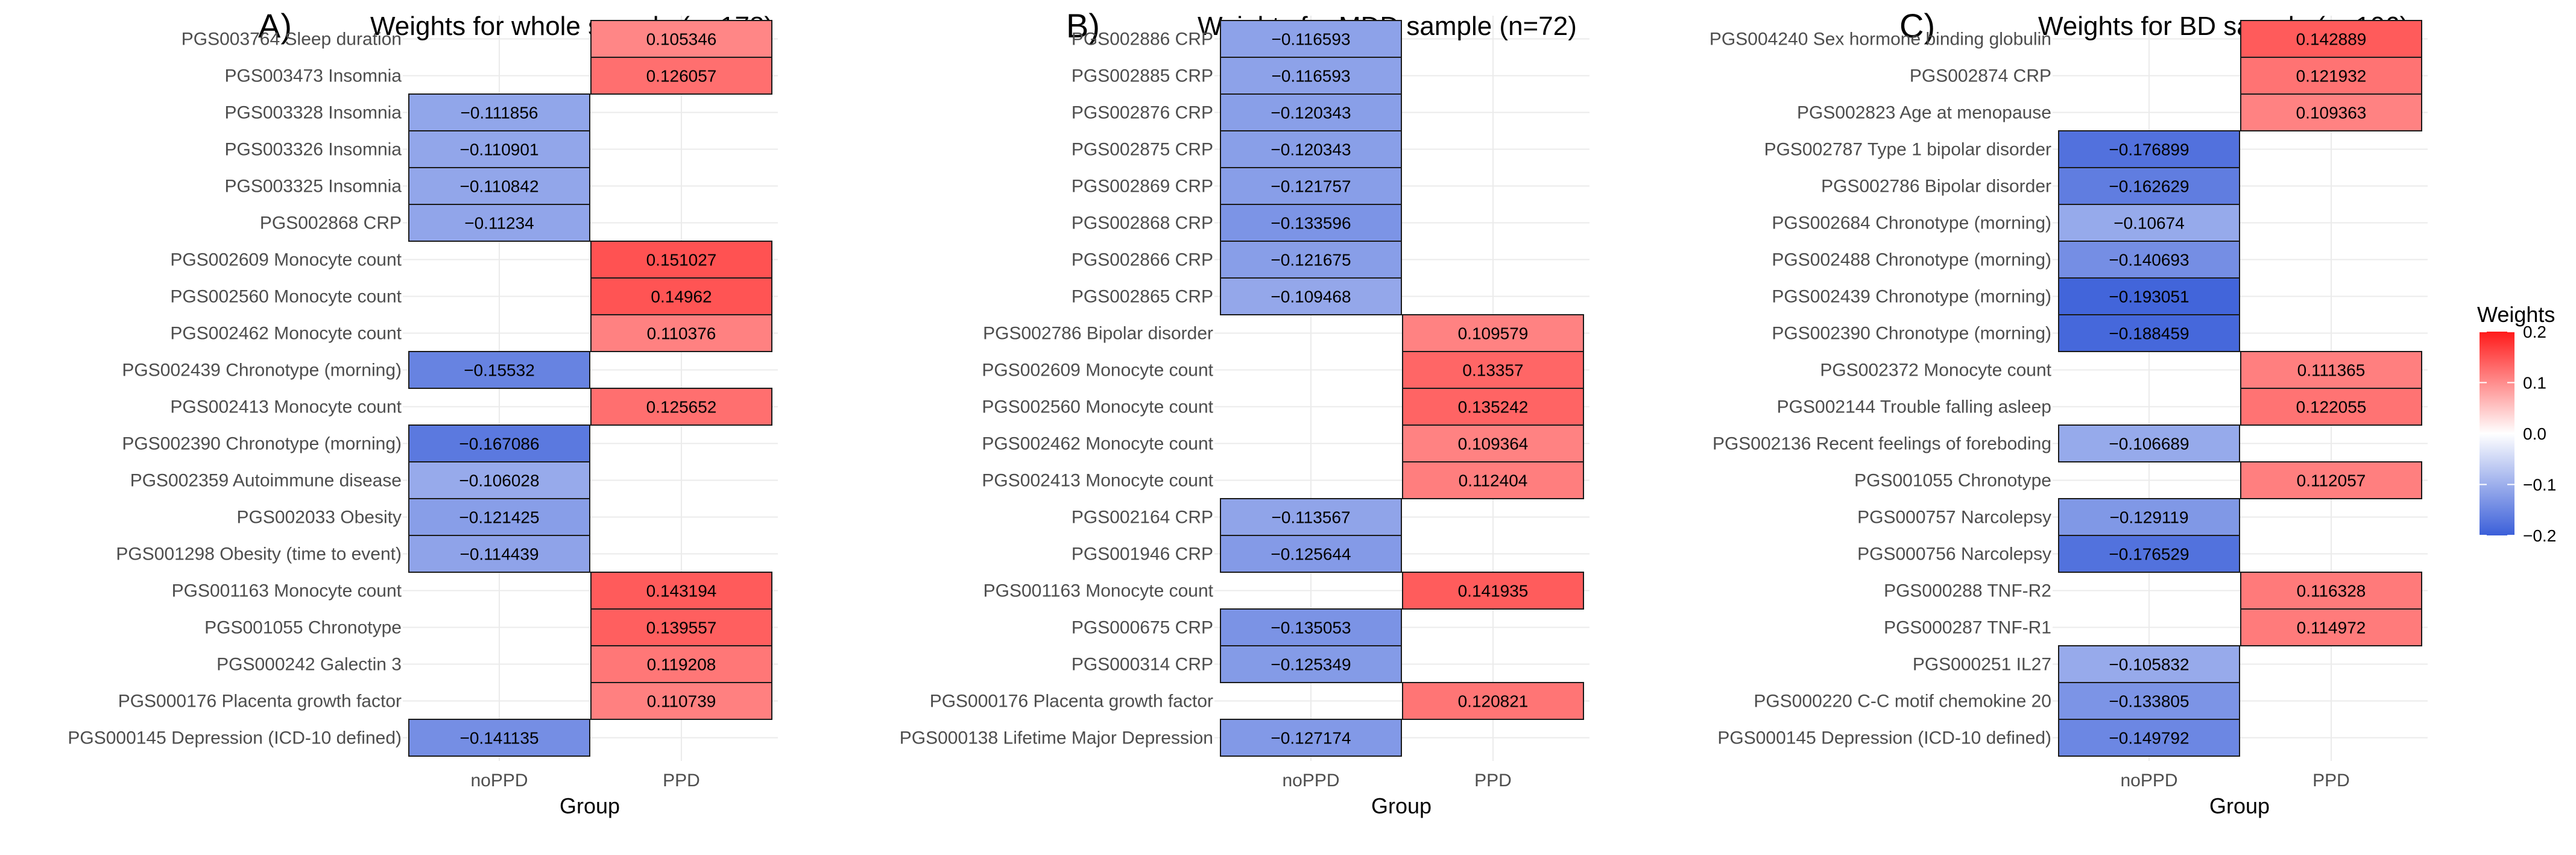 This screenshot has height=855, width=2576. I want to click on cell-value-label: −0.110842, so click(498, 186).